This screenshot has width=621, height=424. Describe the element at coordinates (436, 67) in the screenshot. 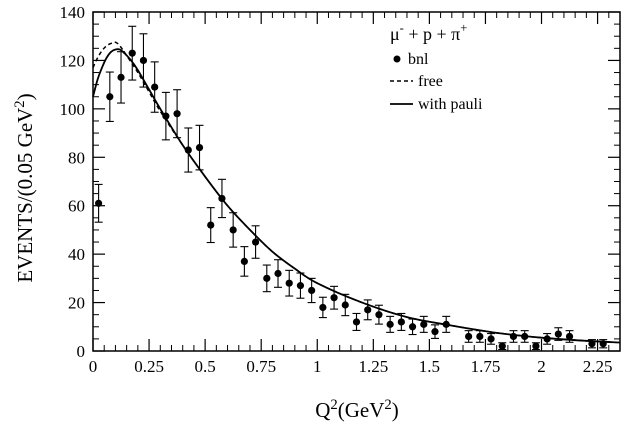

I see `legend: μ-​ + p + π+​ bnl free with pauli` at that location.